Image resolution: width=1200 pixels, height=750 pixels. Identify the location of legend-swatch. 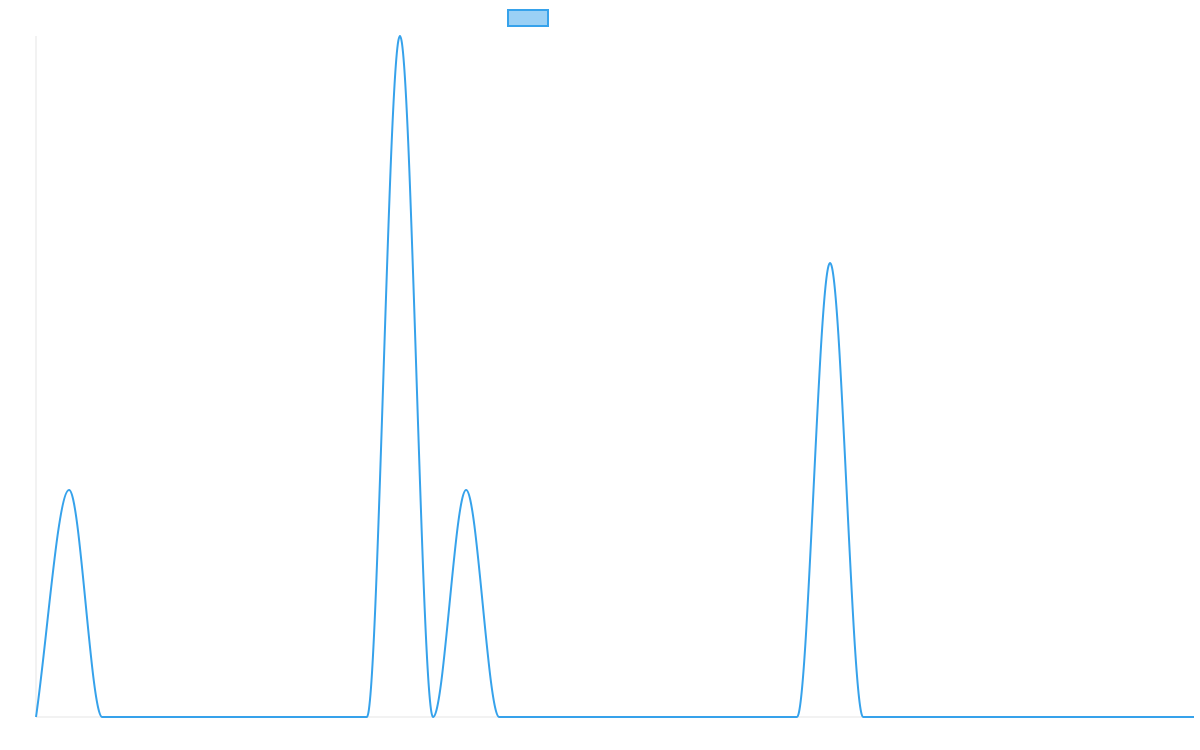
(528, 18).